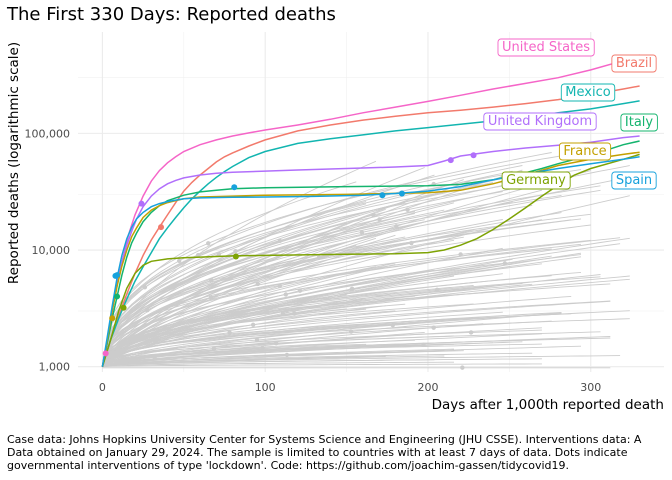 The height and width of the screenshot is (480, 672). I want to click on country-label-united-states: United States, so click(546, 47).